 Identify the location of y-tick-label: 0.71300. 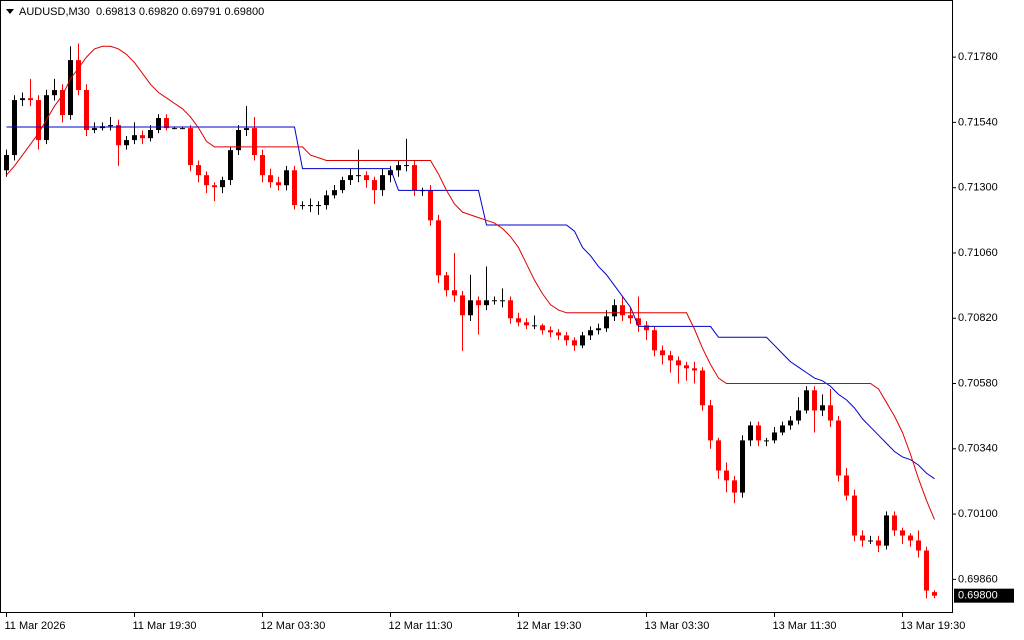
(978, 188).